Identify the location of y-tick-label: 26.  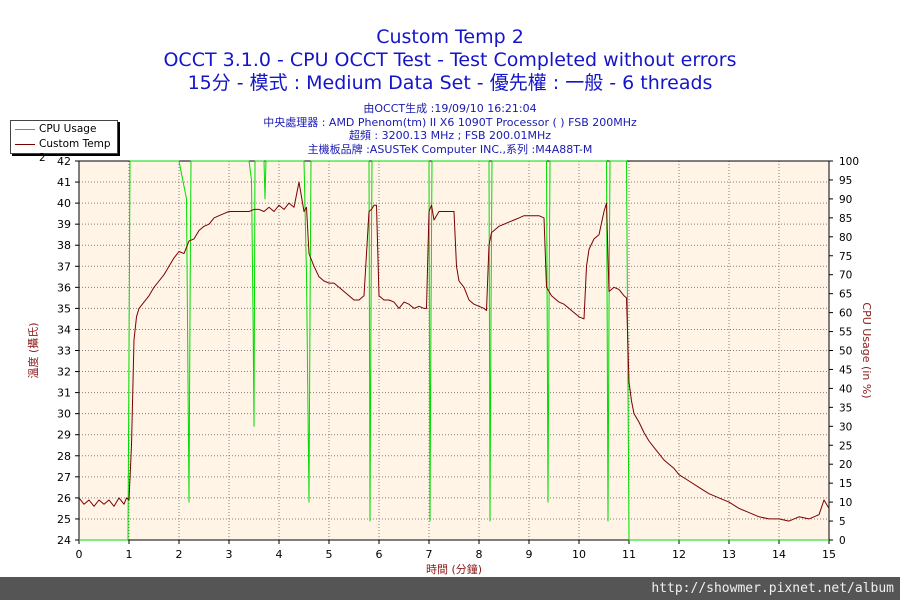
(64, 498).